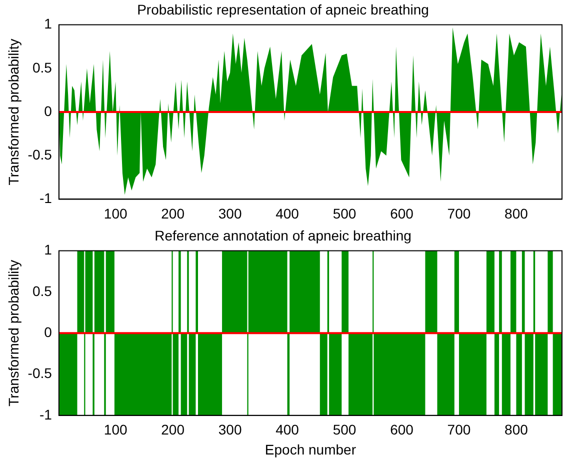  I want to click on chart-title: Reference annotation of apneic breathing, so click(283, 235).